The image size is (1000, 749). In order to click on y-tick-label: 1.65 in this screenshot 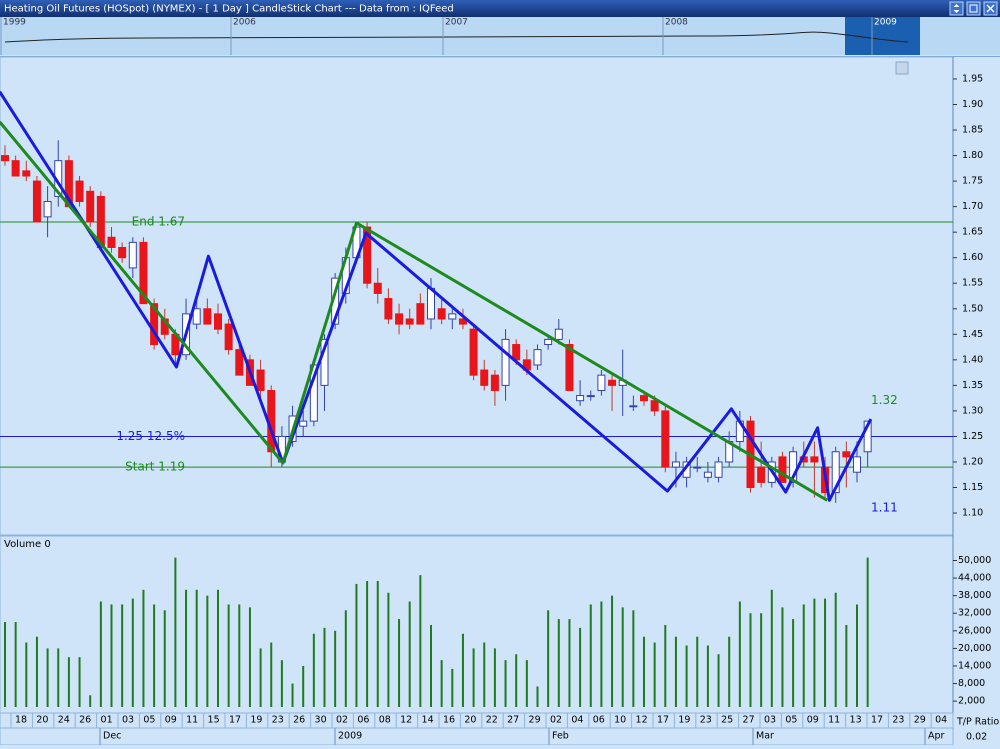, I will do `click(972, 232)`.